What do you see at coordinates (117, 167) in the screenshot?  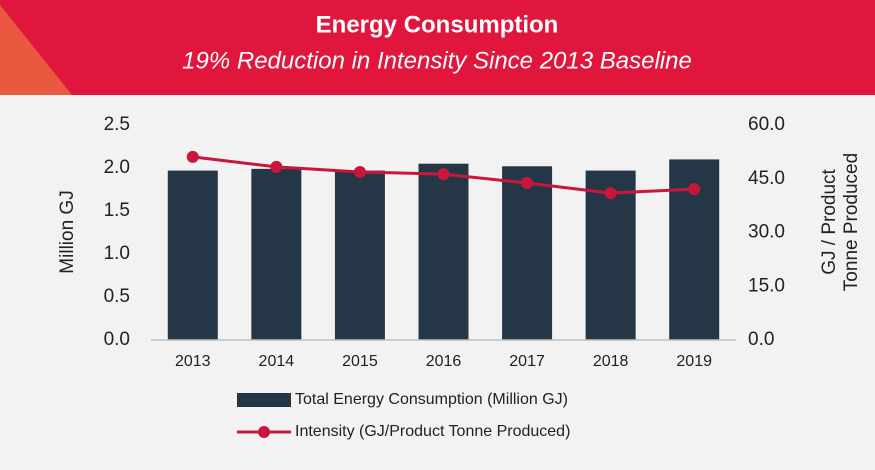 I see `y-tick-label: 2.0` at bounding box center [117, 167].